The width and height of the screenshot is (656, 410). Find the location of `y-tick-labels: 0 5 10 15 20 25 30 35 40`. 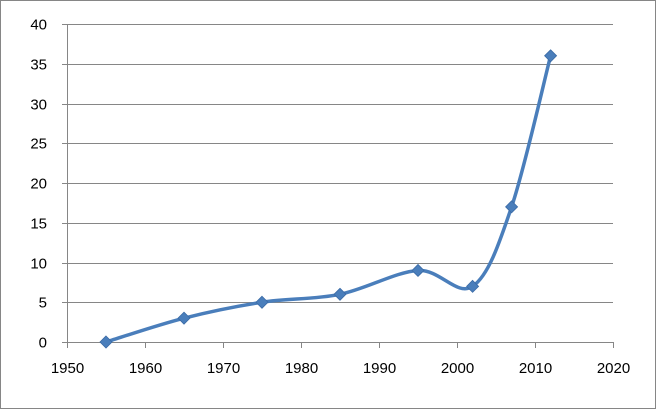

y-tick-labels: 0 5 10 15 20 25 30 35 40 is located at coordinates (38, 184).